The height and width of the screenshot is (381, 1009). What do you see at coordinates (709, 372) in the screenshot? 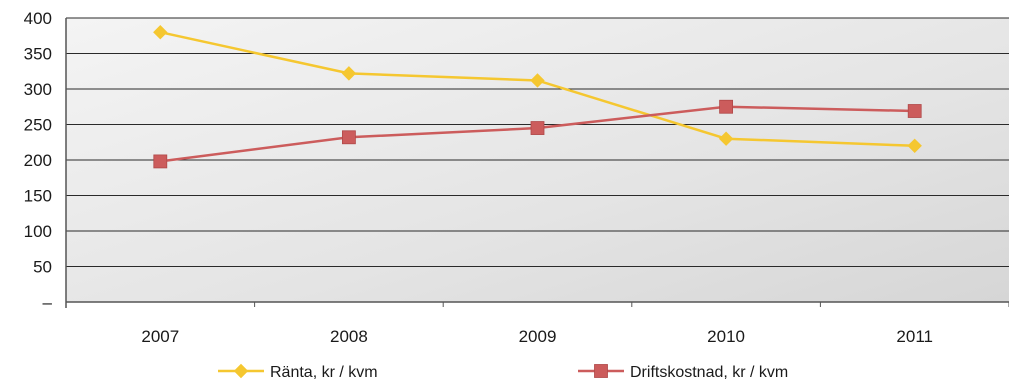
I see `legend-label: Driftskostnad, kr / kvm` at bounding box center [709, 372].